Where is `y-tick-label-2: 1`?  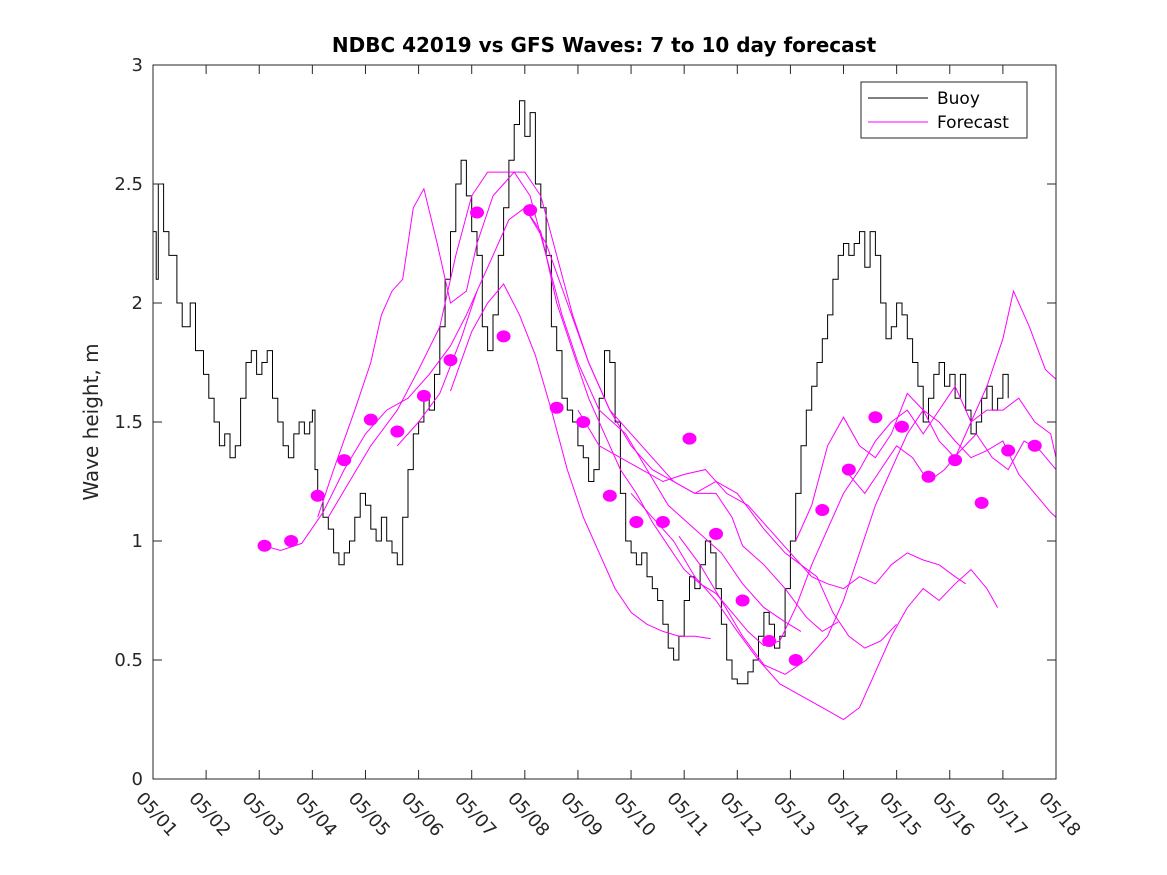 y-tick-label-2: 1 is located at coordinates (137, 541).